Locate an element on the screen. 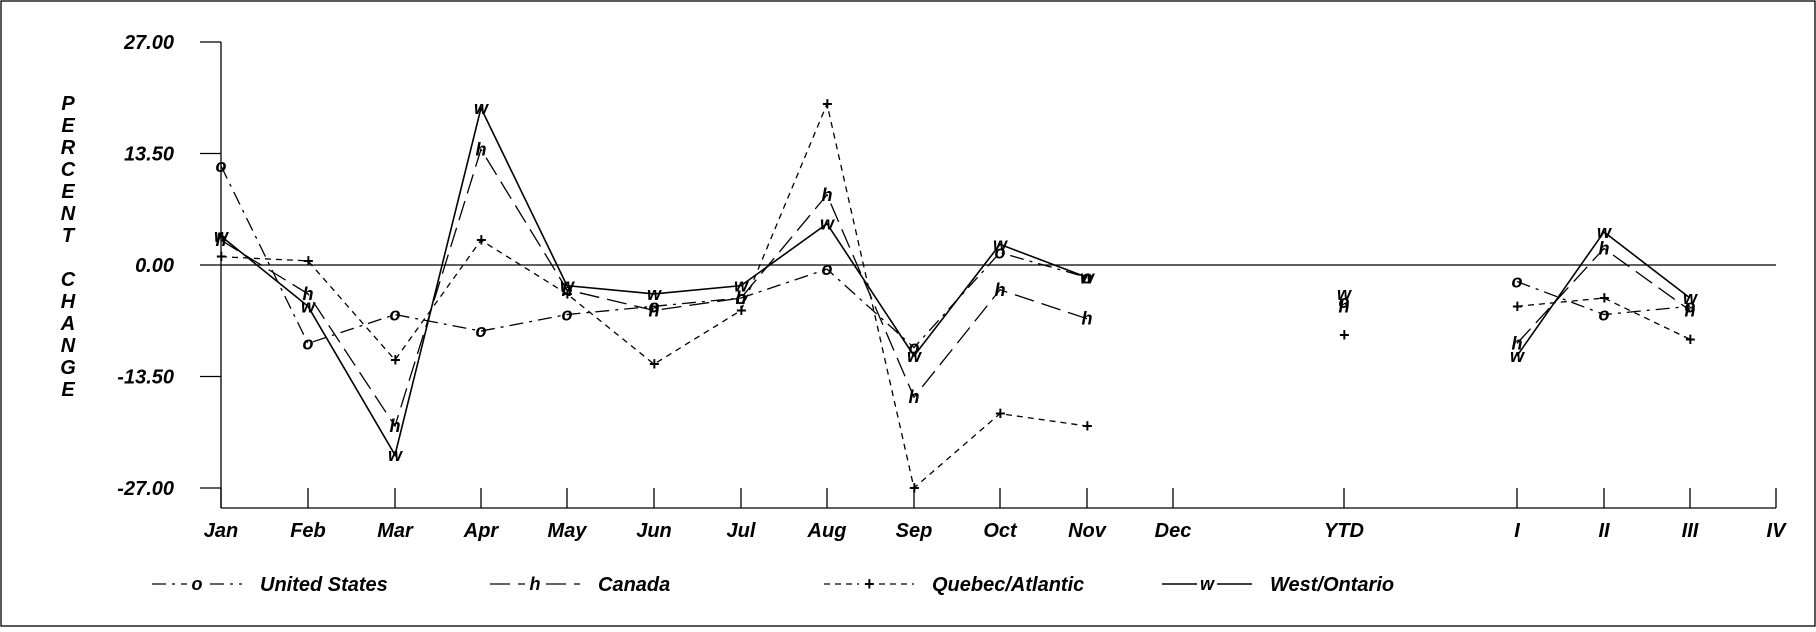  x-tick-label: Dec is located at coordinates (1173, 531).